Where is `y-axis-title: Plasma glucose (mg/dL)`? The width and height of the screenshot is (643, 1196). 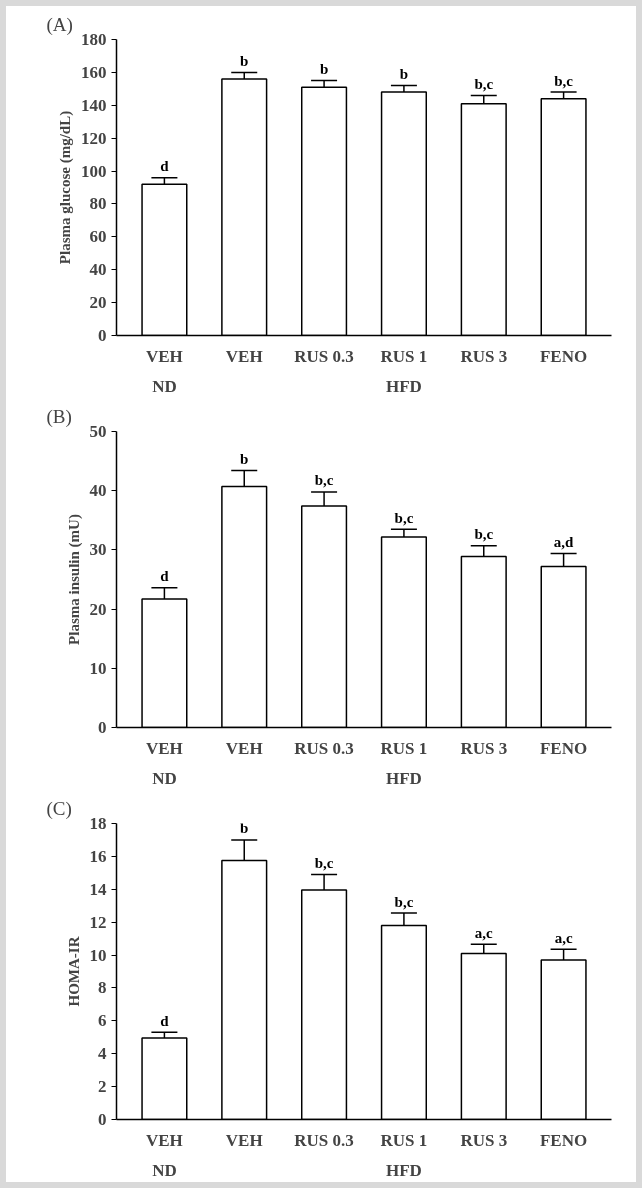
y-axis-title: Plasma glucose (mg/dL) is located at coordinates (65, 187).